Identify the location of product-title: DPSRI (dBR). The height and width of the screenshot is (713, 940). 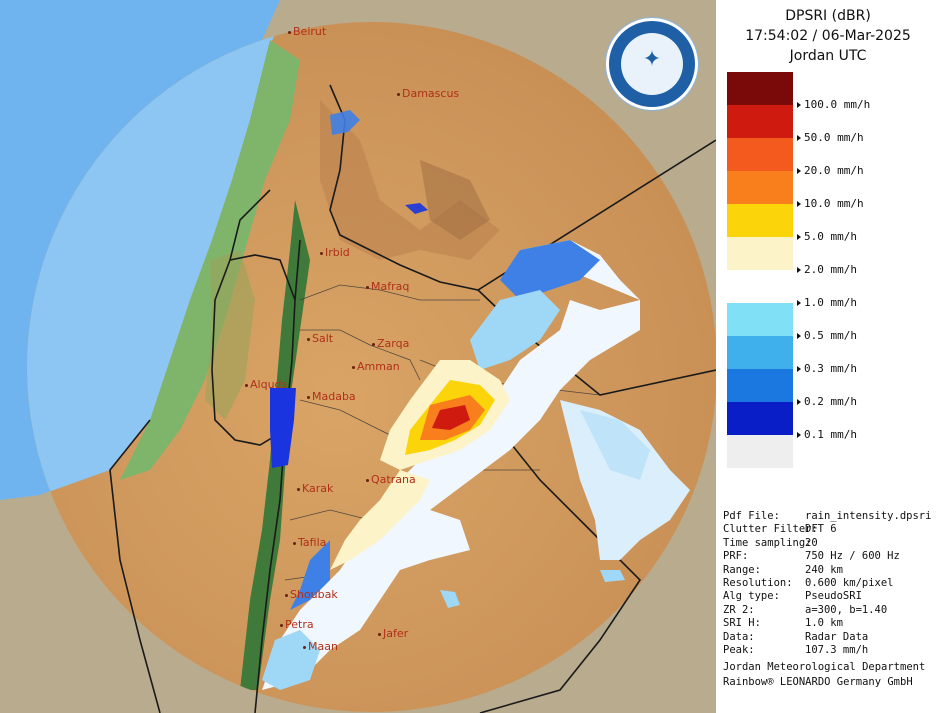
(828, 16).